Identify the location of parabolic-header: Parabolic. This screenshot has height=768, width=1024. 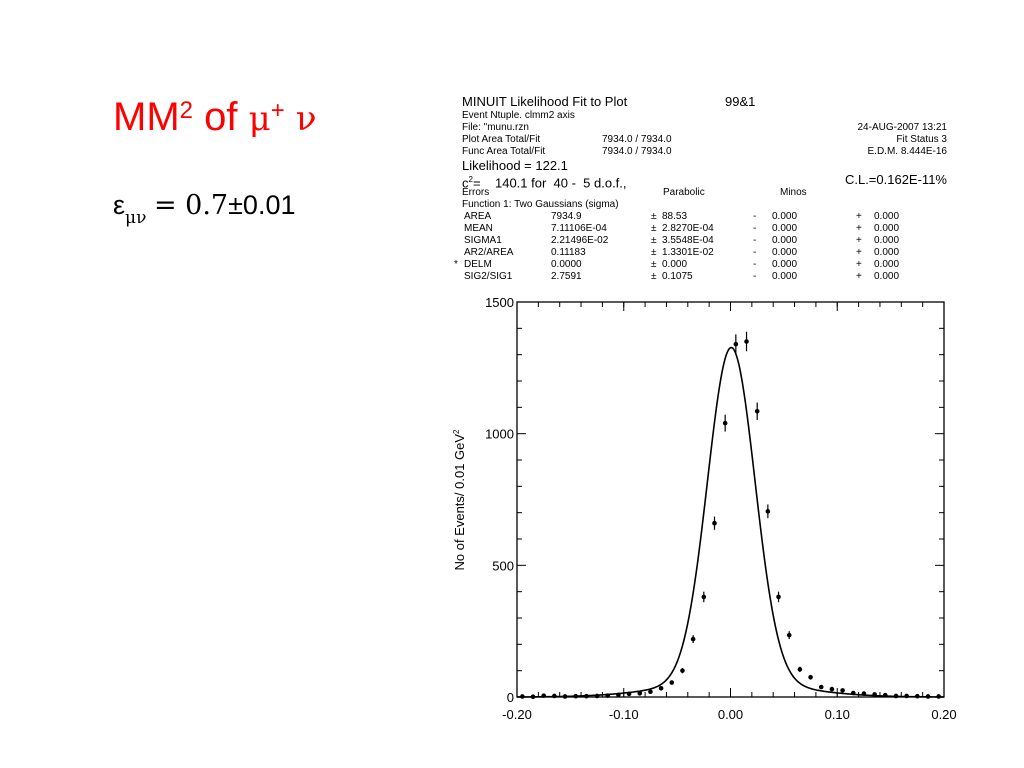
(684, 192).